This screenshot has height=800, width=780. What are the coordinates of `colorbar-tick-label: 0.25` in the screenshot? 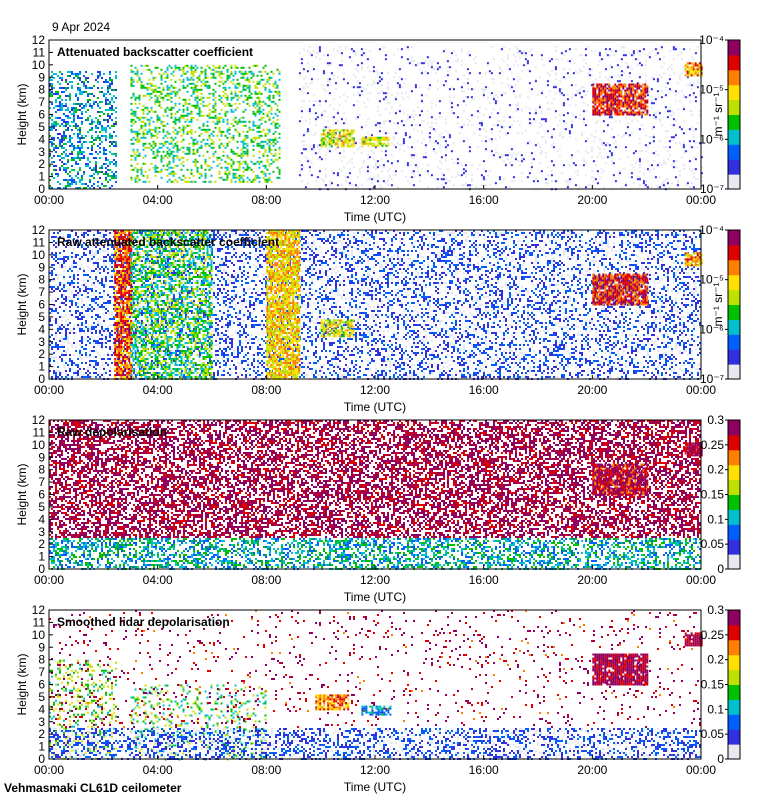 It's located at (713, 635).